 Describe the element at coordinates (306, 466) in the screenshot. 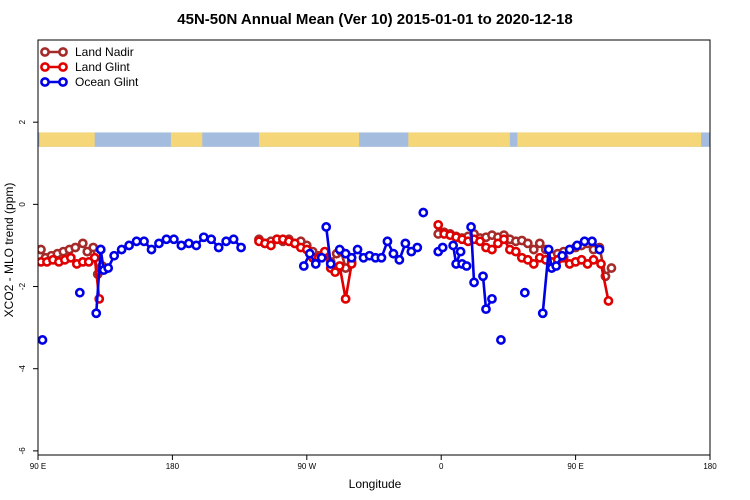

I see `x-tick-label: 90 W` at that location.